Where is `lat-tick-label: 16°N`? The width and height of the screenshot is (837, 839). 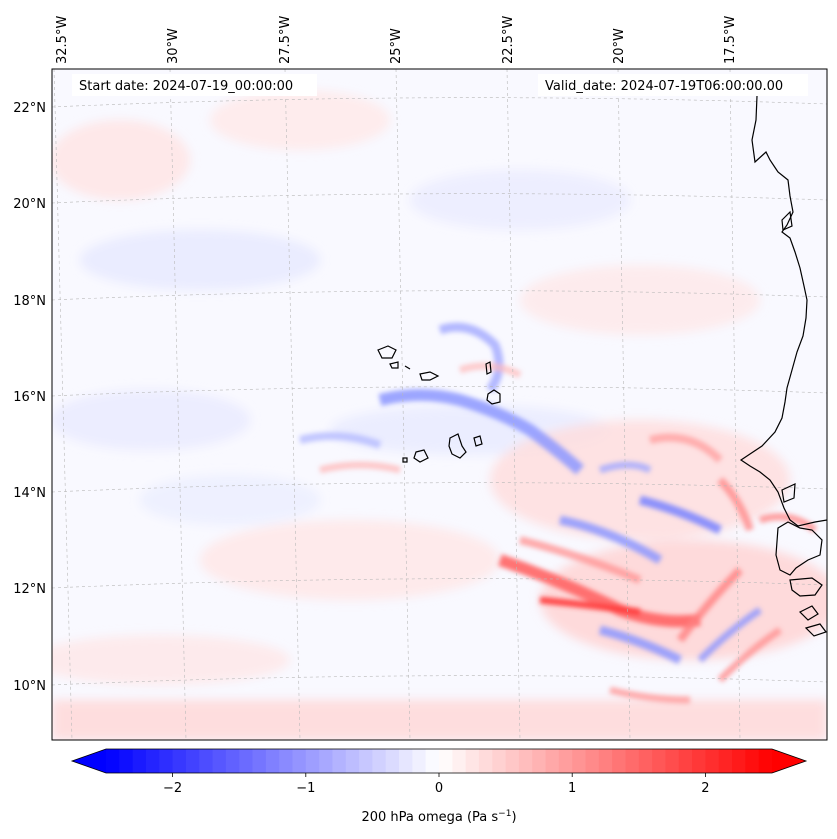
lat-tick-label: 16°N is located at coordinates (29, 397).